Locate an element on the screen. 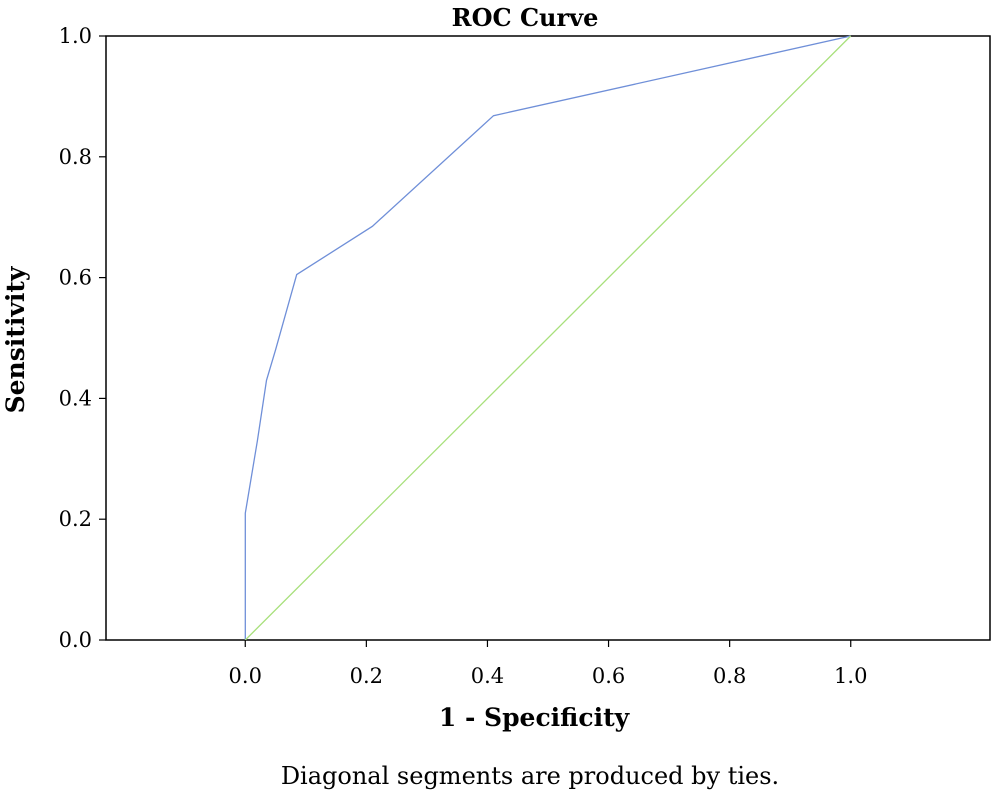 The width and height of the screenshot is (1000, 809). y-tick-label: 0.0 is located at coordinates (75, 640).